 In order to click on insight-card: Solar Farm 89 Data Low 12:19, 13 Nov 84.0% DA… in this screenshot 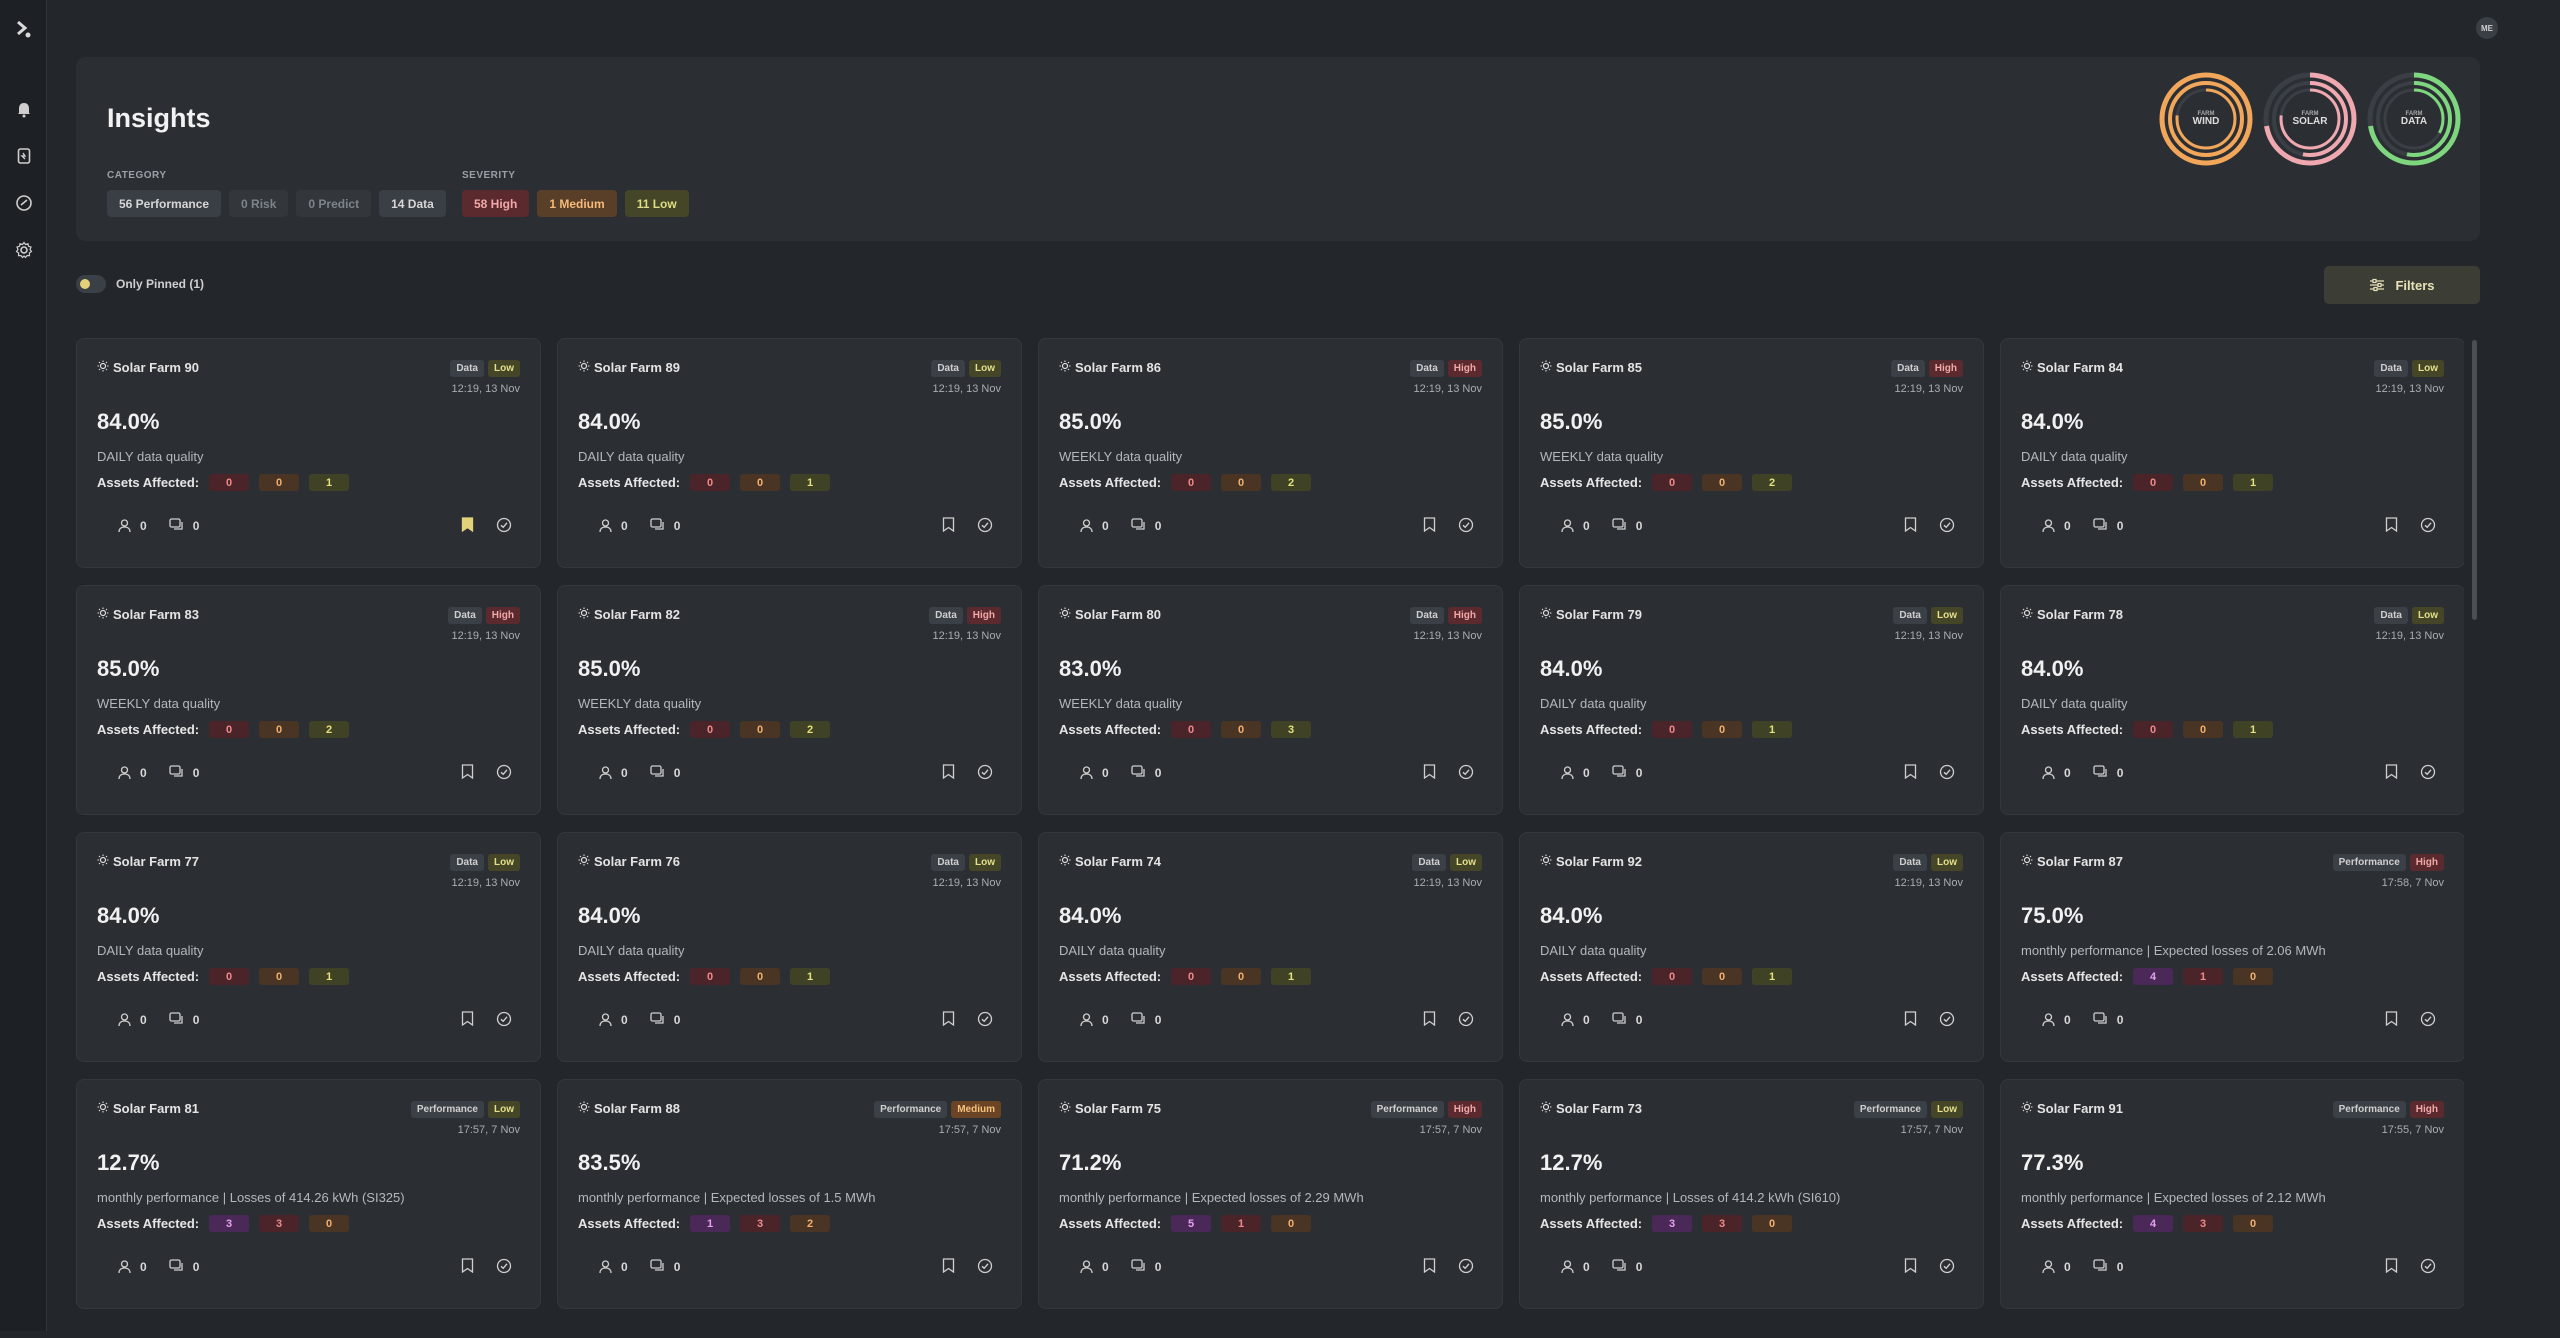, I will do `click(789, 453)`.